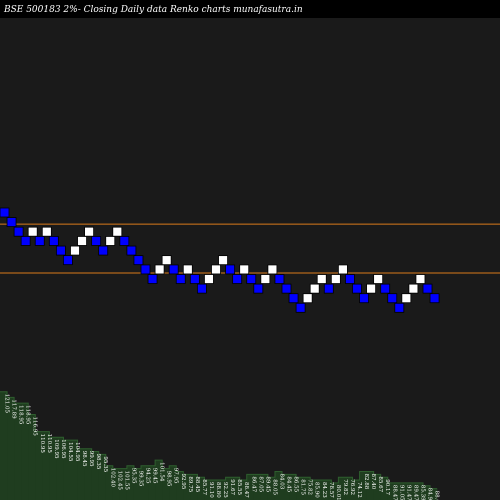 The image size is (500, 500). I want to click on price-label: 98.95, so click(169, 479).